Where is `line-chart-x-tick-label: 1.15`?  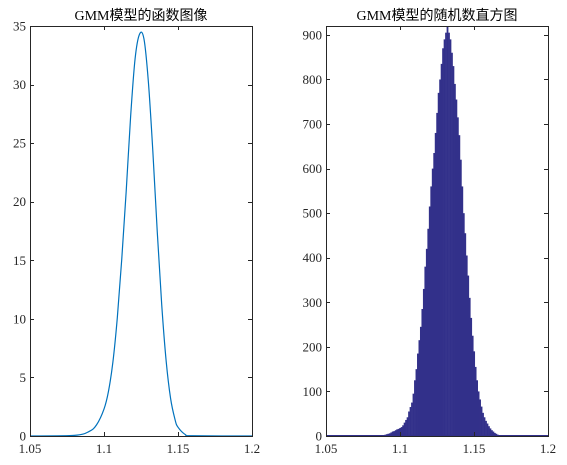 line-chart-x-tick-label: 1.15 is located at coordinates (178, 448).